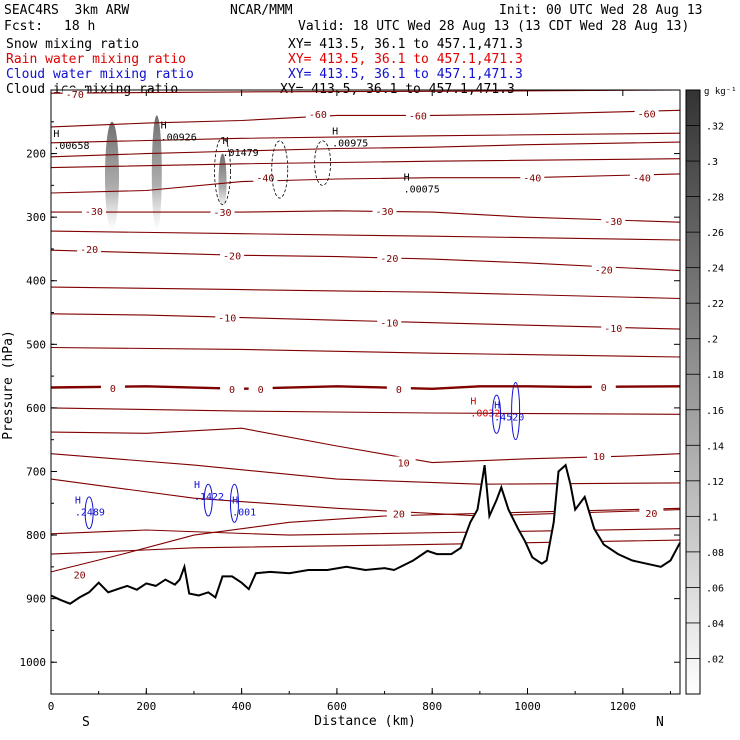 The image size is (740, 740). Describe the element at coordinates (80, 26) in the screenshot. I see `forecast-value: 18 h` at that location.